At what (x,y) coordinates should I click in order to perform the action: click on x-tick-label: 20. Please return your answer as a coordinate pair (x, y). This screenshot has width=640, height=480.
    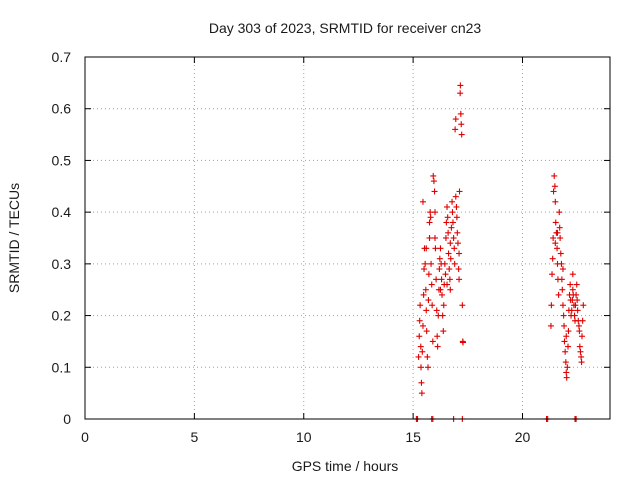
    Looking at the image, I should click on (523, 437).